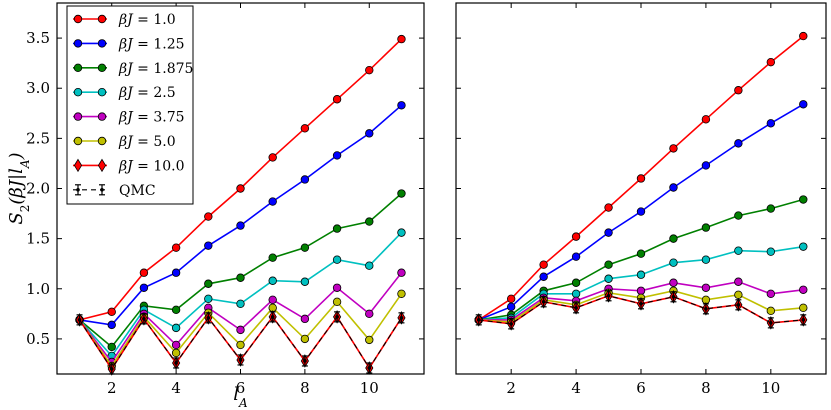 The image size is (831, 410). Describe the element at coordinates (137, 191) in the screenshot. I see `legend-label: QMC` at that location.